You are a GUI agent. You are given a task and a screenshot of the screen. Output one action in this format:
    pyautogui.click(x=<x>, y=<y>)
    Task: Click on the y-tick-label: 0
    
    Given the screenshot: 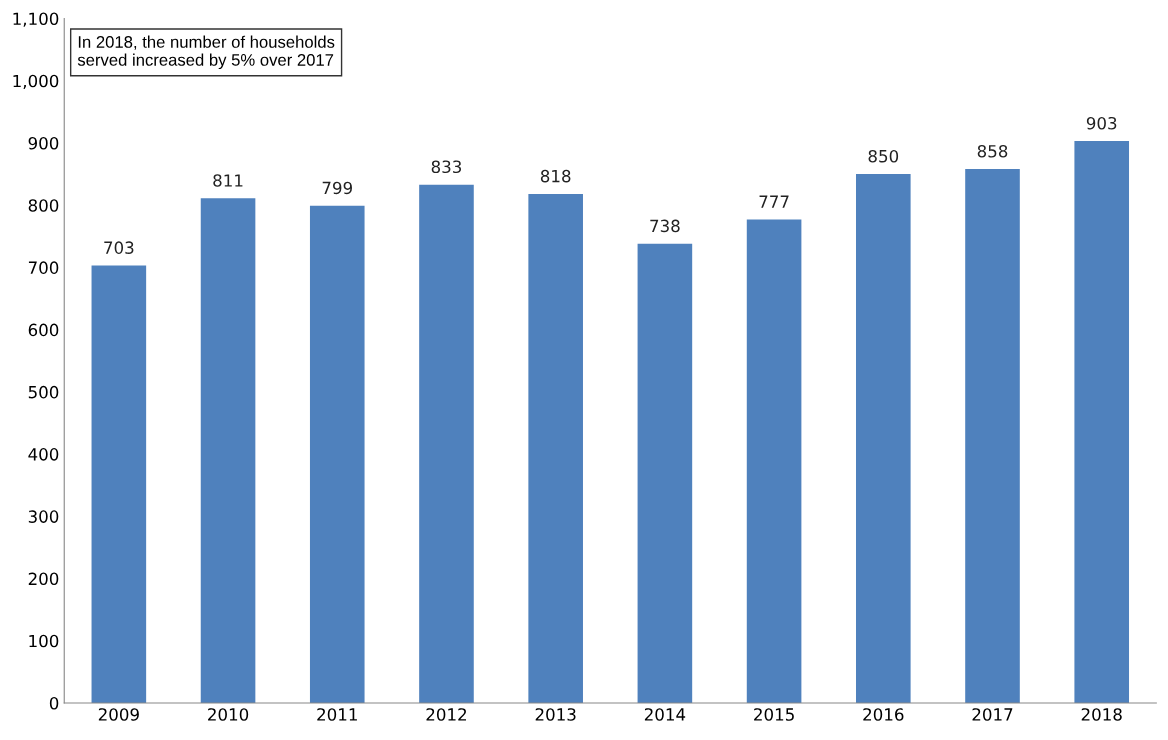 What is the action you would take?
    pyautogui.click(x=54, y=703)
    